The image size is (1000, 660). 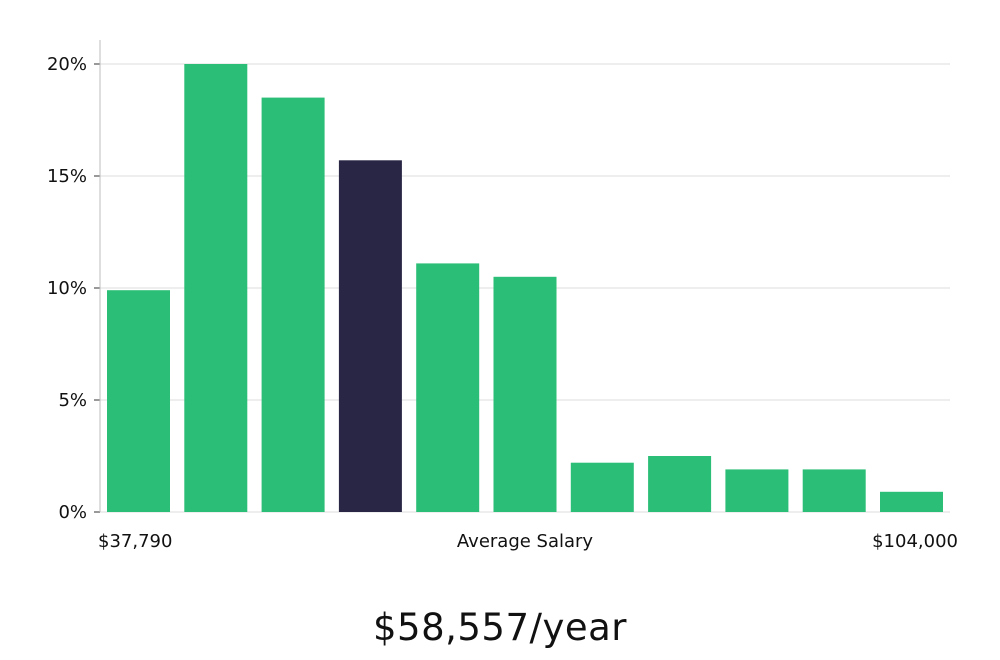 I want to click on y-tick-label: 15%, so click(x=67, y=176).